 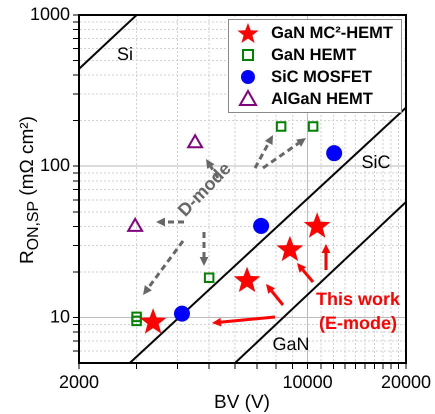 I want to click on series-label: GaN, so click(x=291, y=344).